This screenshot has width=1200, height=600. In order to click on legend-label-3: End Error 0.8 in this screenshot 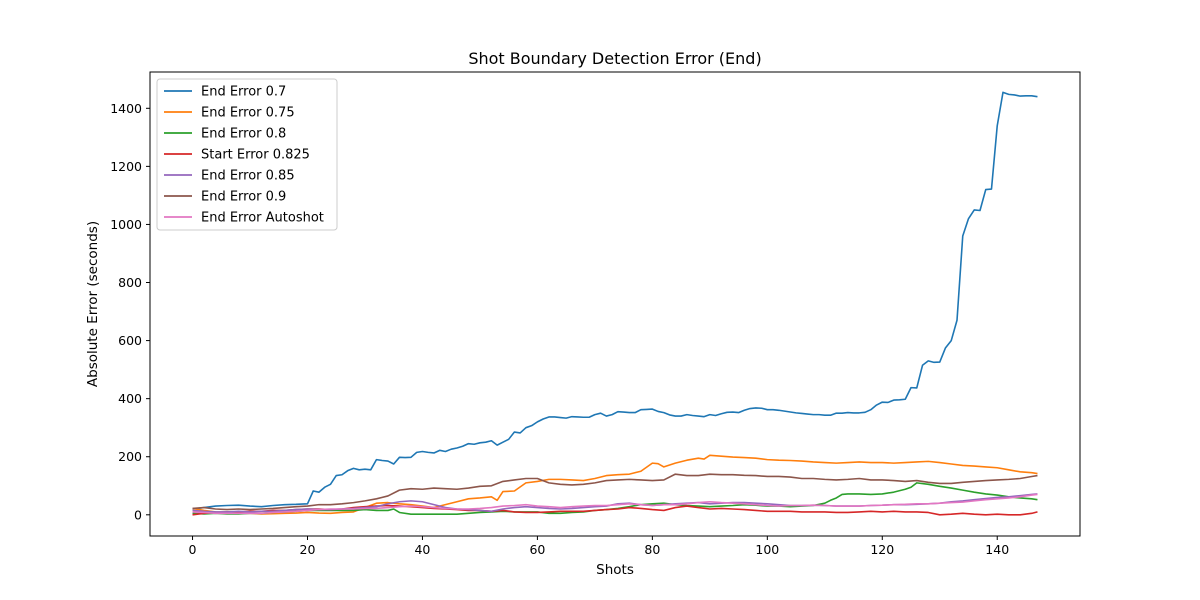, I will do `click(243, 134)`.